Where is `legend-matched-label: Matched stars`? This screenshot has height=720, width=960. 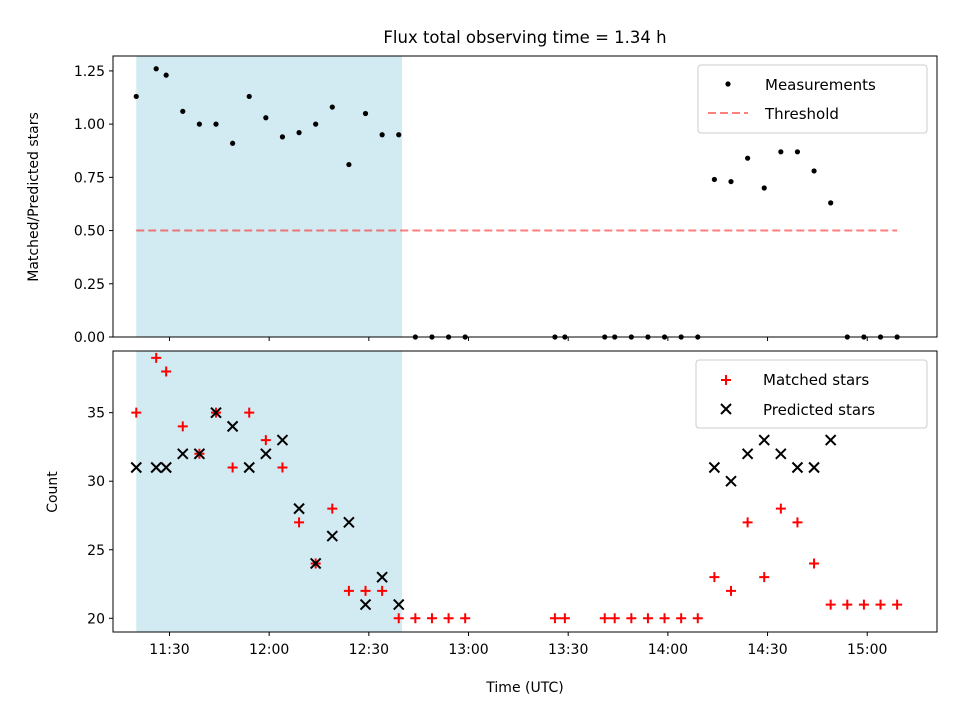 legend-matched-label: Matched stars is located at coordinates (816, 380).